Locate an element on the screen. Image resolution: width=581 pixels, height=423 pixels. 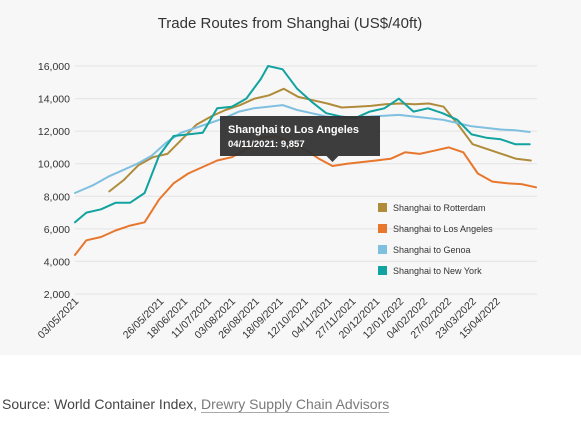
tooltip-box is located at coordinates (300, 139).